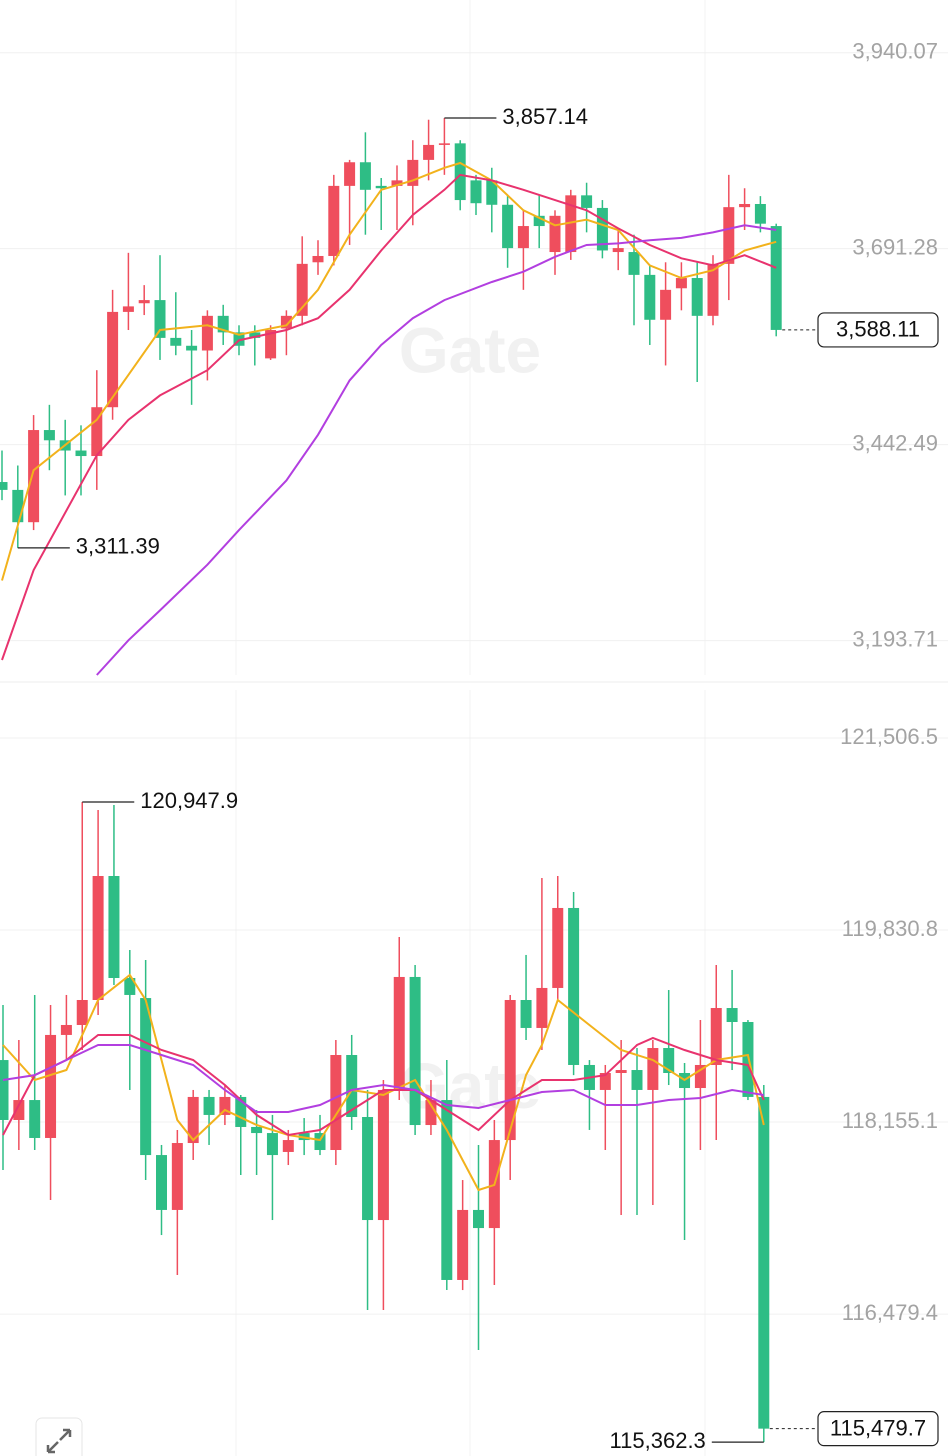 Image resolution: width=948 pixels, height=1456 pixels. I want to click on y-tick-label: 116,479.4, so click(890, 1312).